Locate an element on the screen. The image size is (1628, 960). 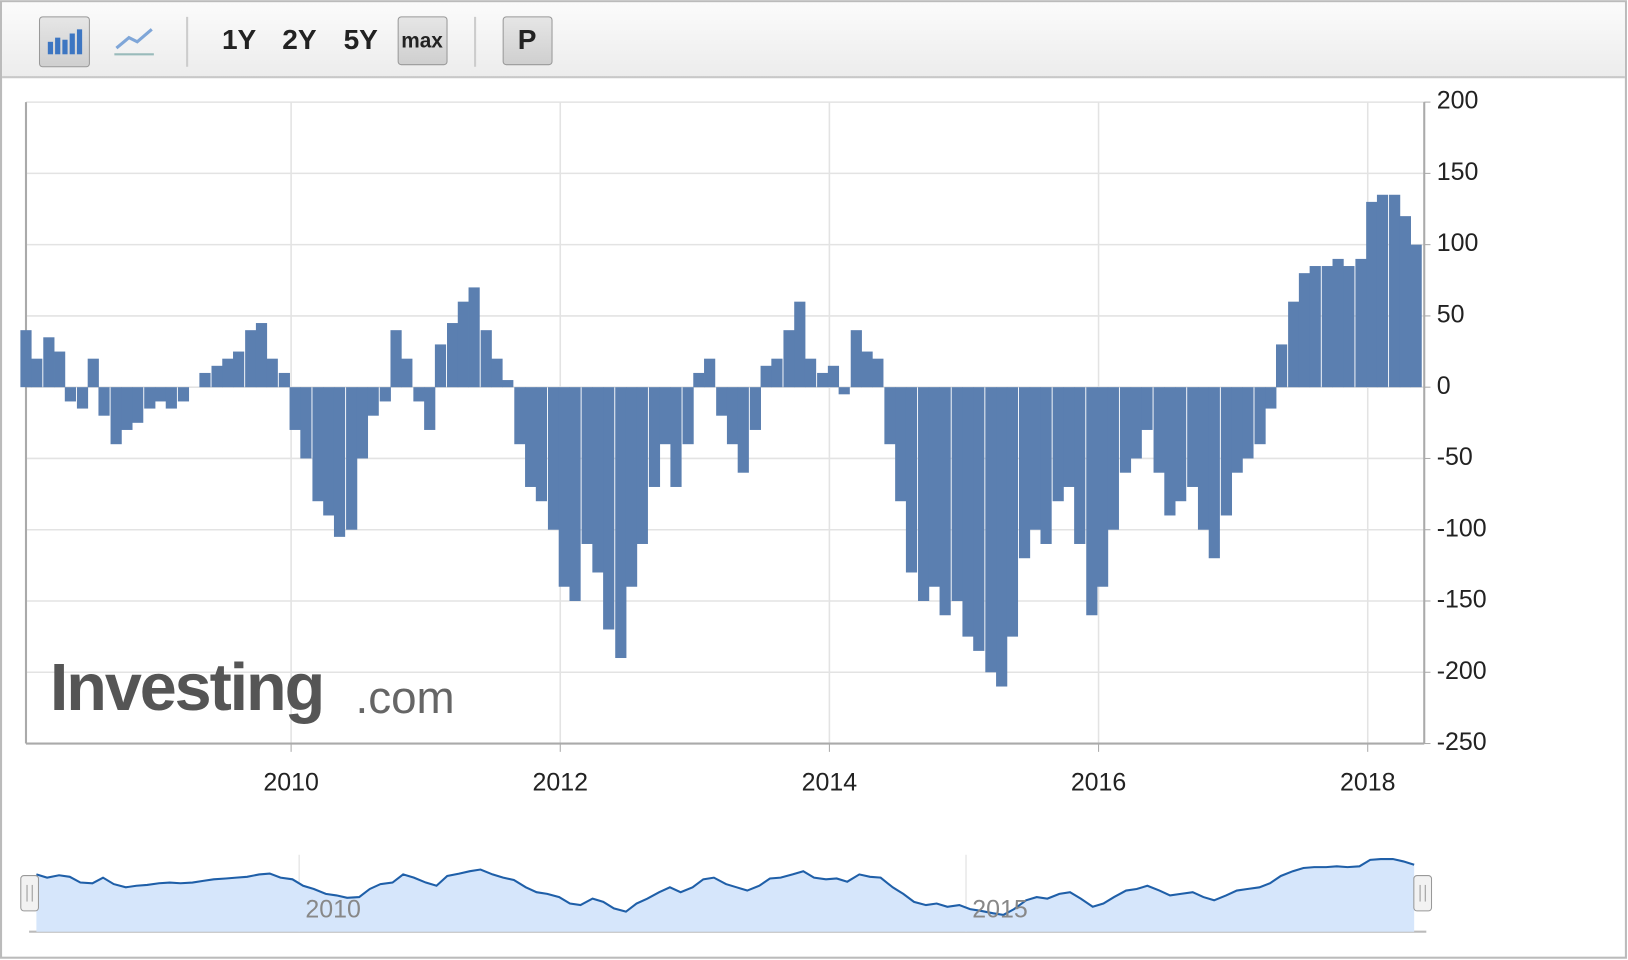
p-button is located at coordinates (527, 41).